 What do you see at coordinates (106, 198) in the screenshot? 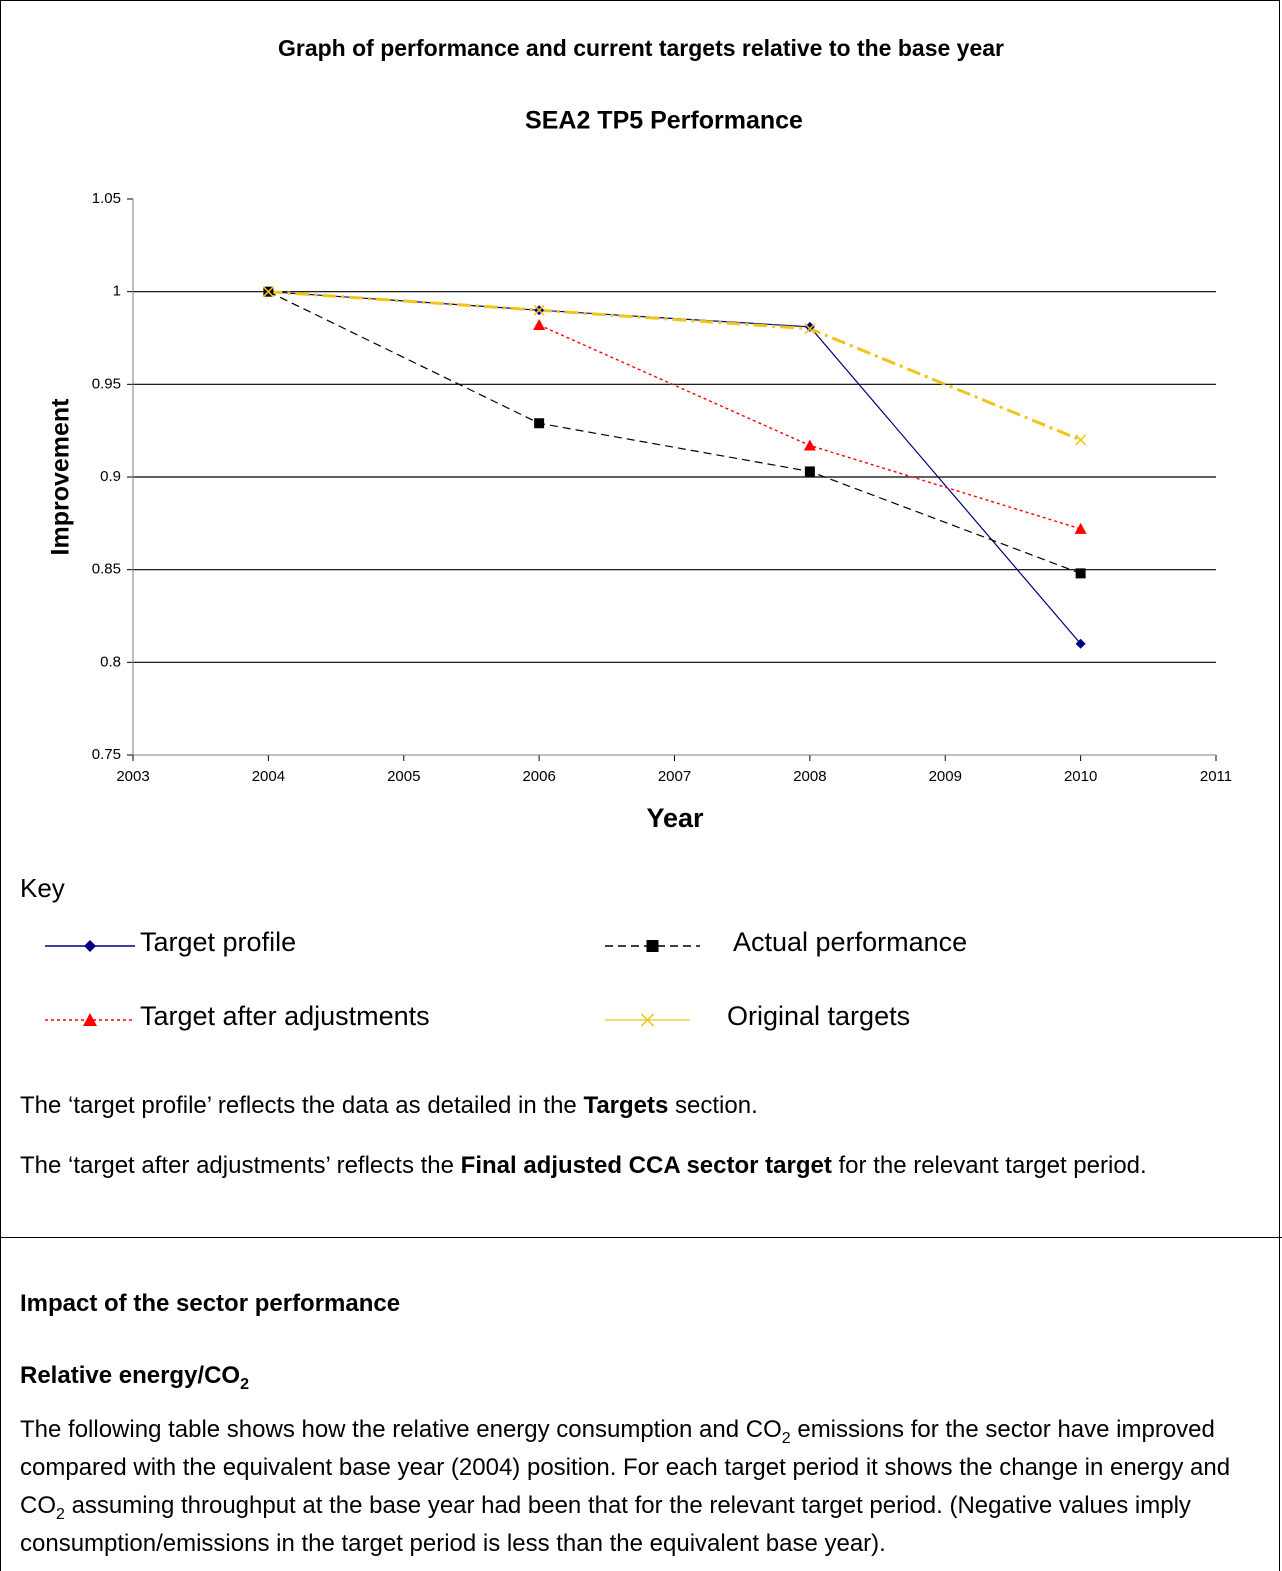
I see `y-tick-label: 1.05` at bounding box center [106, 198].